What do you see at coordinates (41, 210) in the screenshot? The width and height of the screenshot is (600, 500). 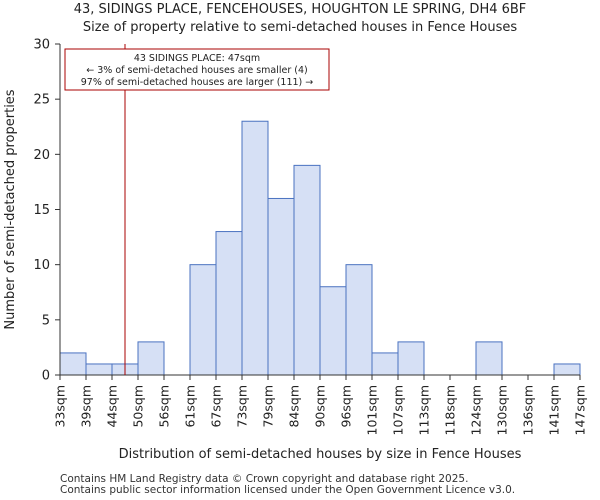 I see `y-tick-label-15: 15` at bounding box center [41, 210].